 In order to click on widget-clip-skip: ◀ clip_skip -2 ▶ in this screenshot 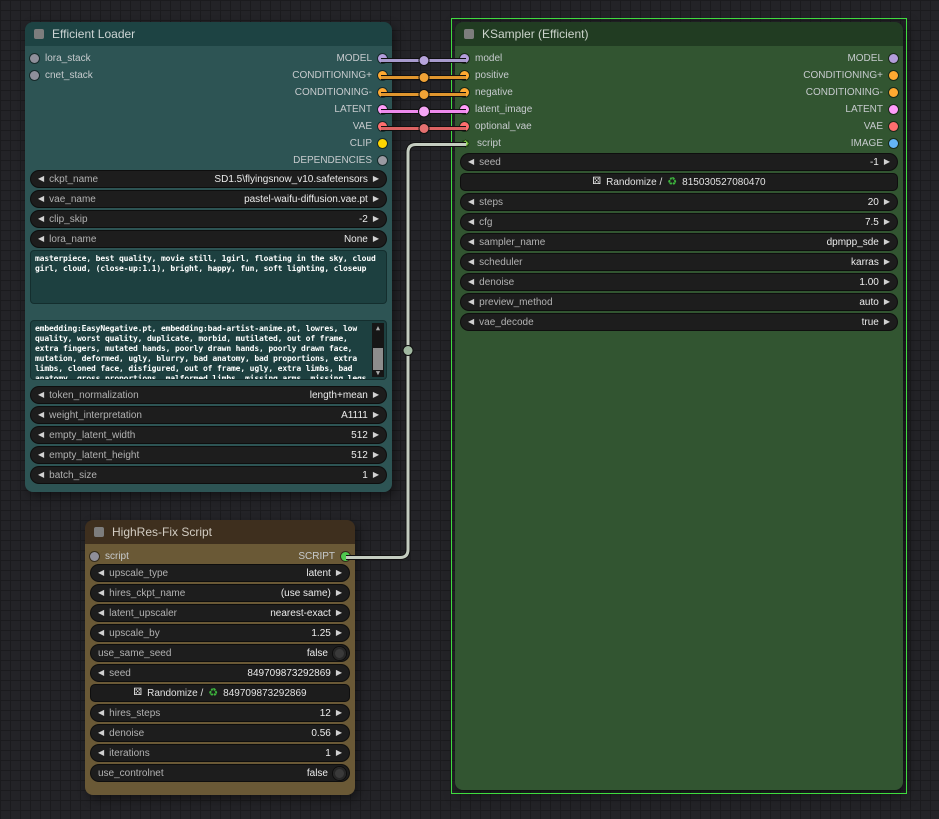, I will do `click(208, 219)`.